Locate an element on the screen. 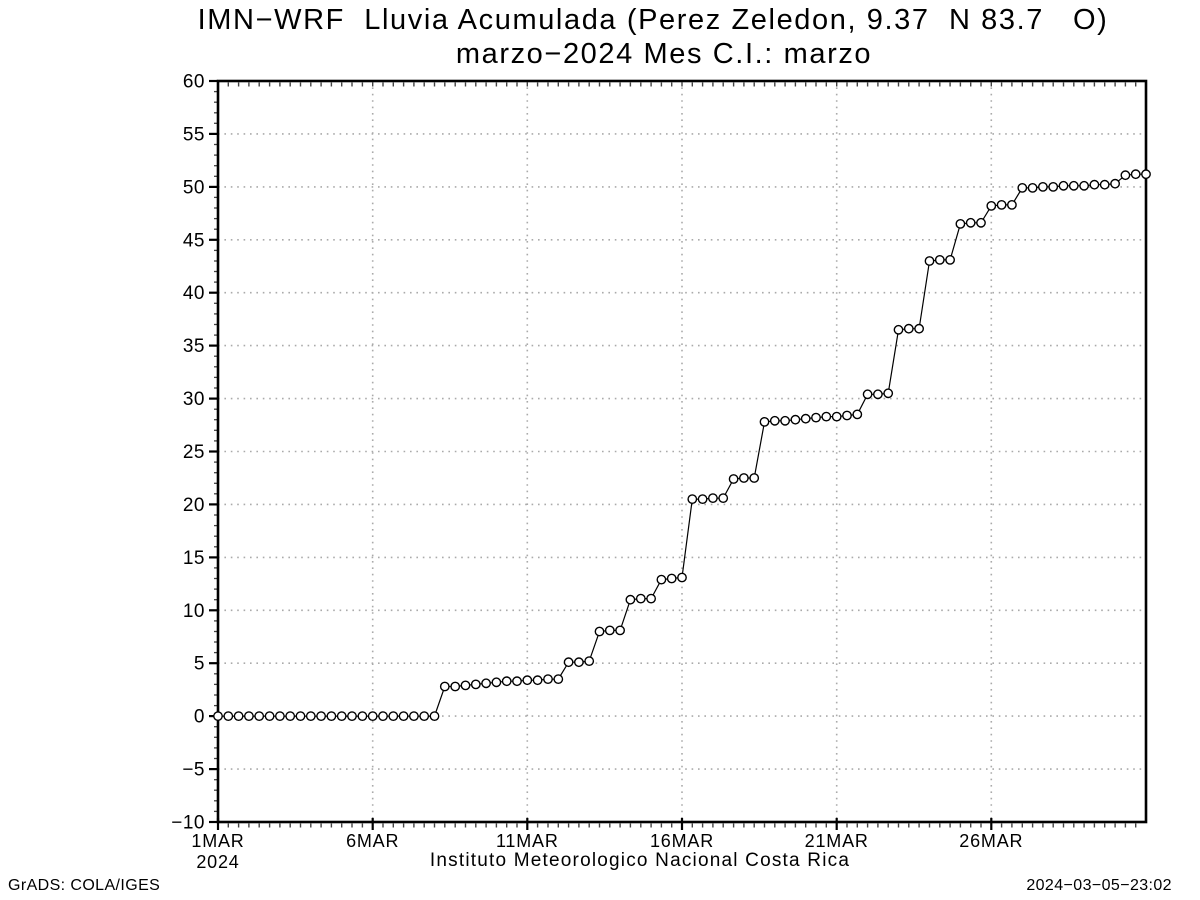  y-axis-label: 10 is located at coordinates (194, 611).